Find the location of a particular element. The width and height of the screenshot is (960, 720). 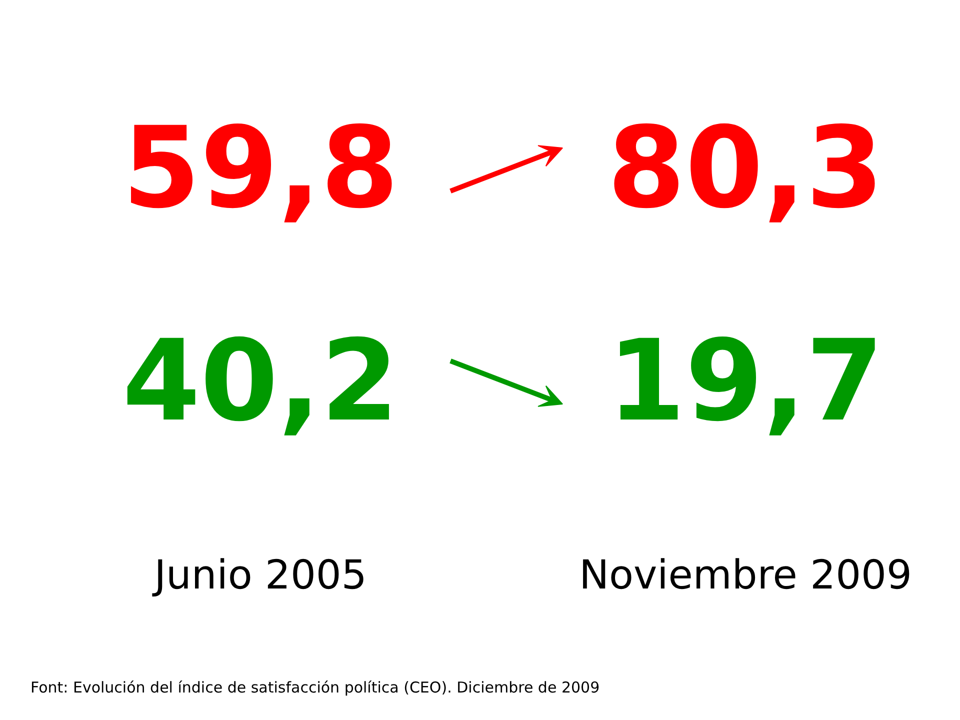

data-label: 80,3 is located at coordinates (745, 169).